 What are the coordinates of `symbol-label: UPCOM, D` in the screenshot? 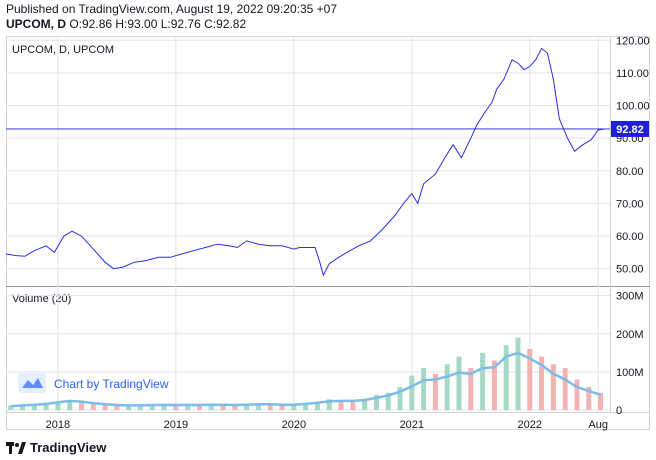 It's located at (36, 24).